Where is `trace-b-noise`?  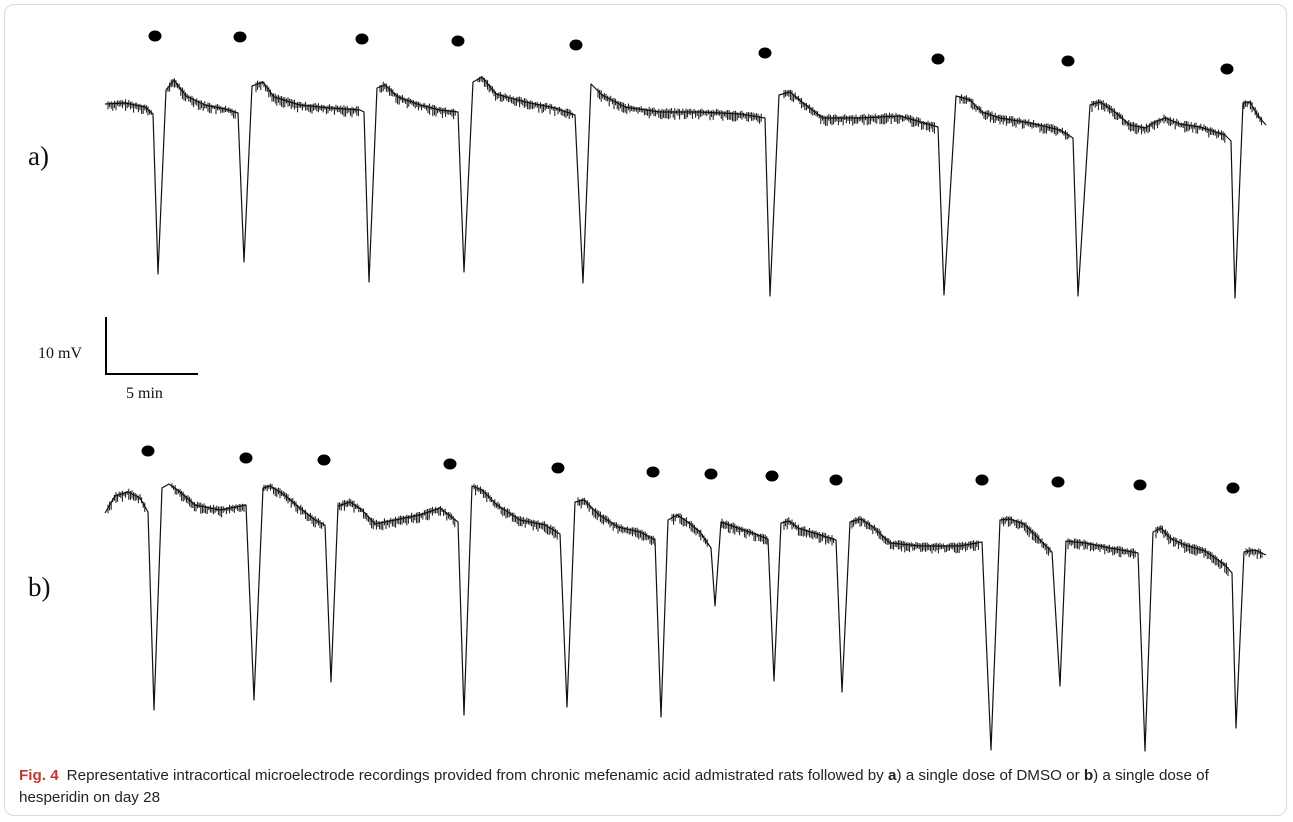
trace-b-noise is located at coordinates (685, 530).